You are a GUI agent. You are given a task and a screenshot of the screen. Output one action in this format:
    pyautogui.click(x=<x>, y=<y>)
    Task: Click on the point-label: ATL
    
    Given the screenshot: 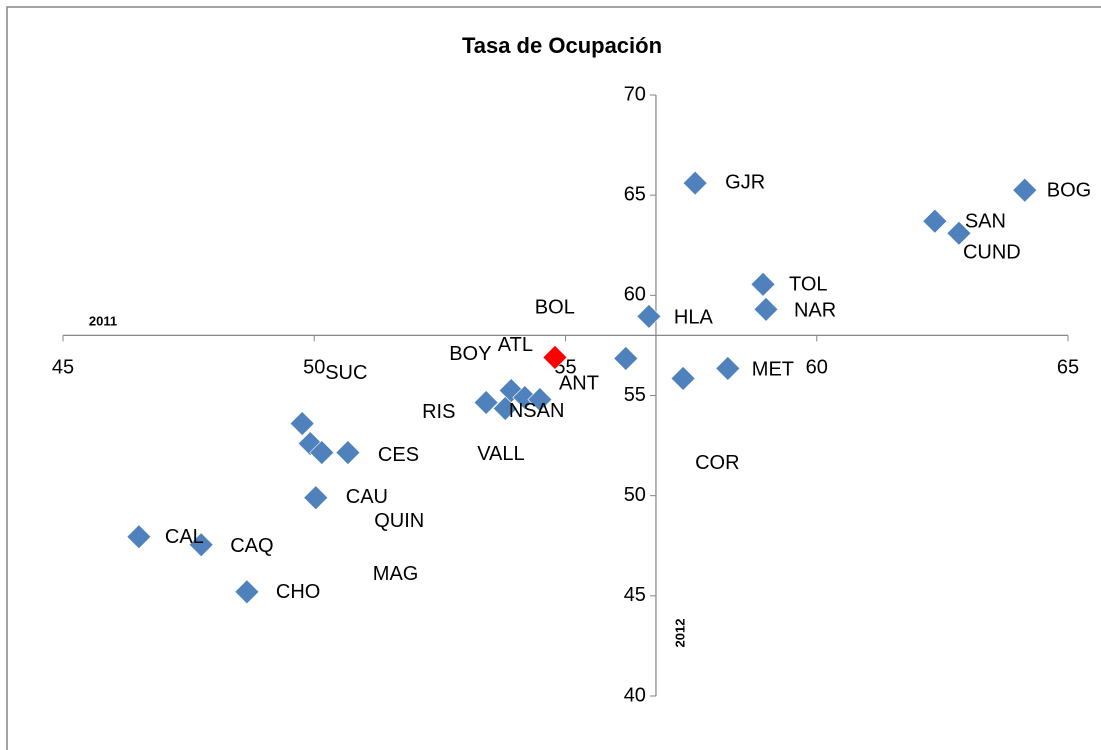 What is the action you would take?
    pyautogui.click(x=515, y=345)
    